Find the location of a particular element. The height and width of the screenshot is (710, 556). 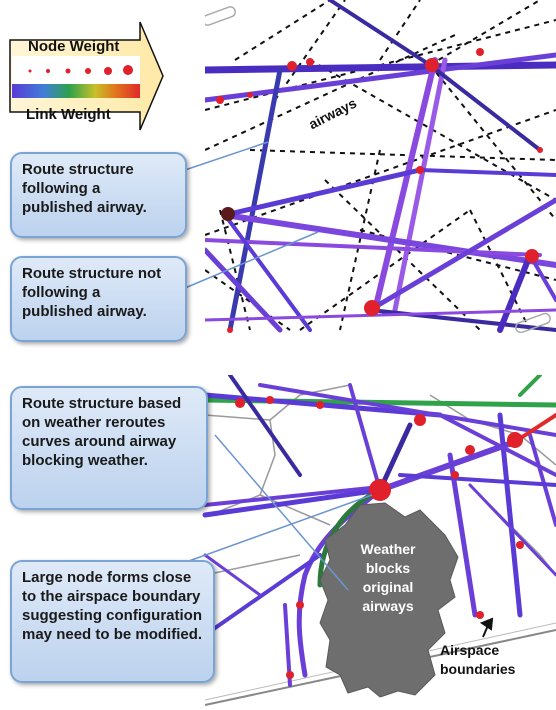

node-weight-dots is located at coordinates (80, 70).